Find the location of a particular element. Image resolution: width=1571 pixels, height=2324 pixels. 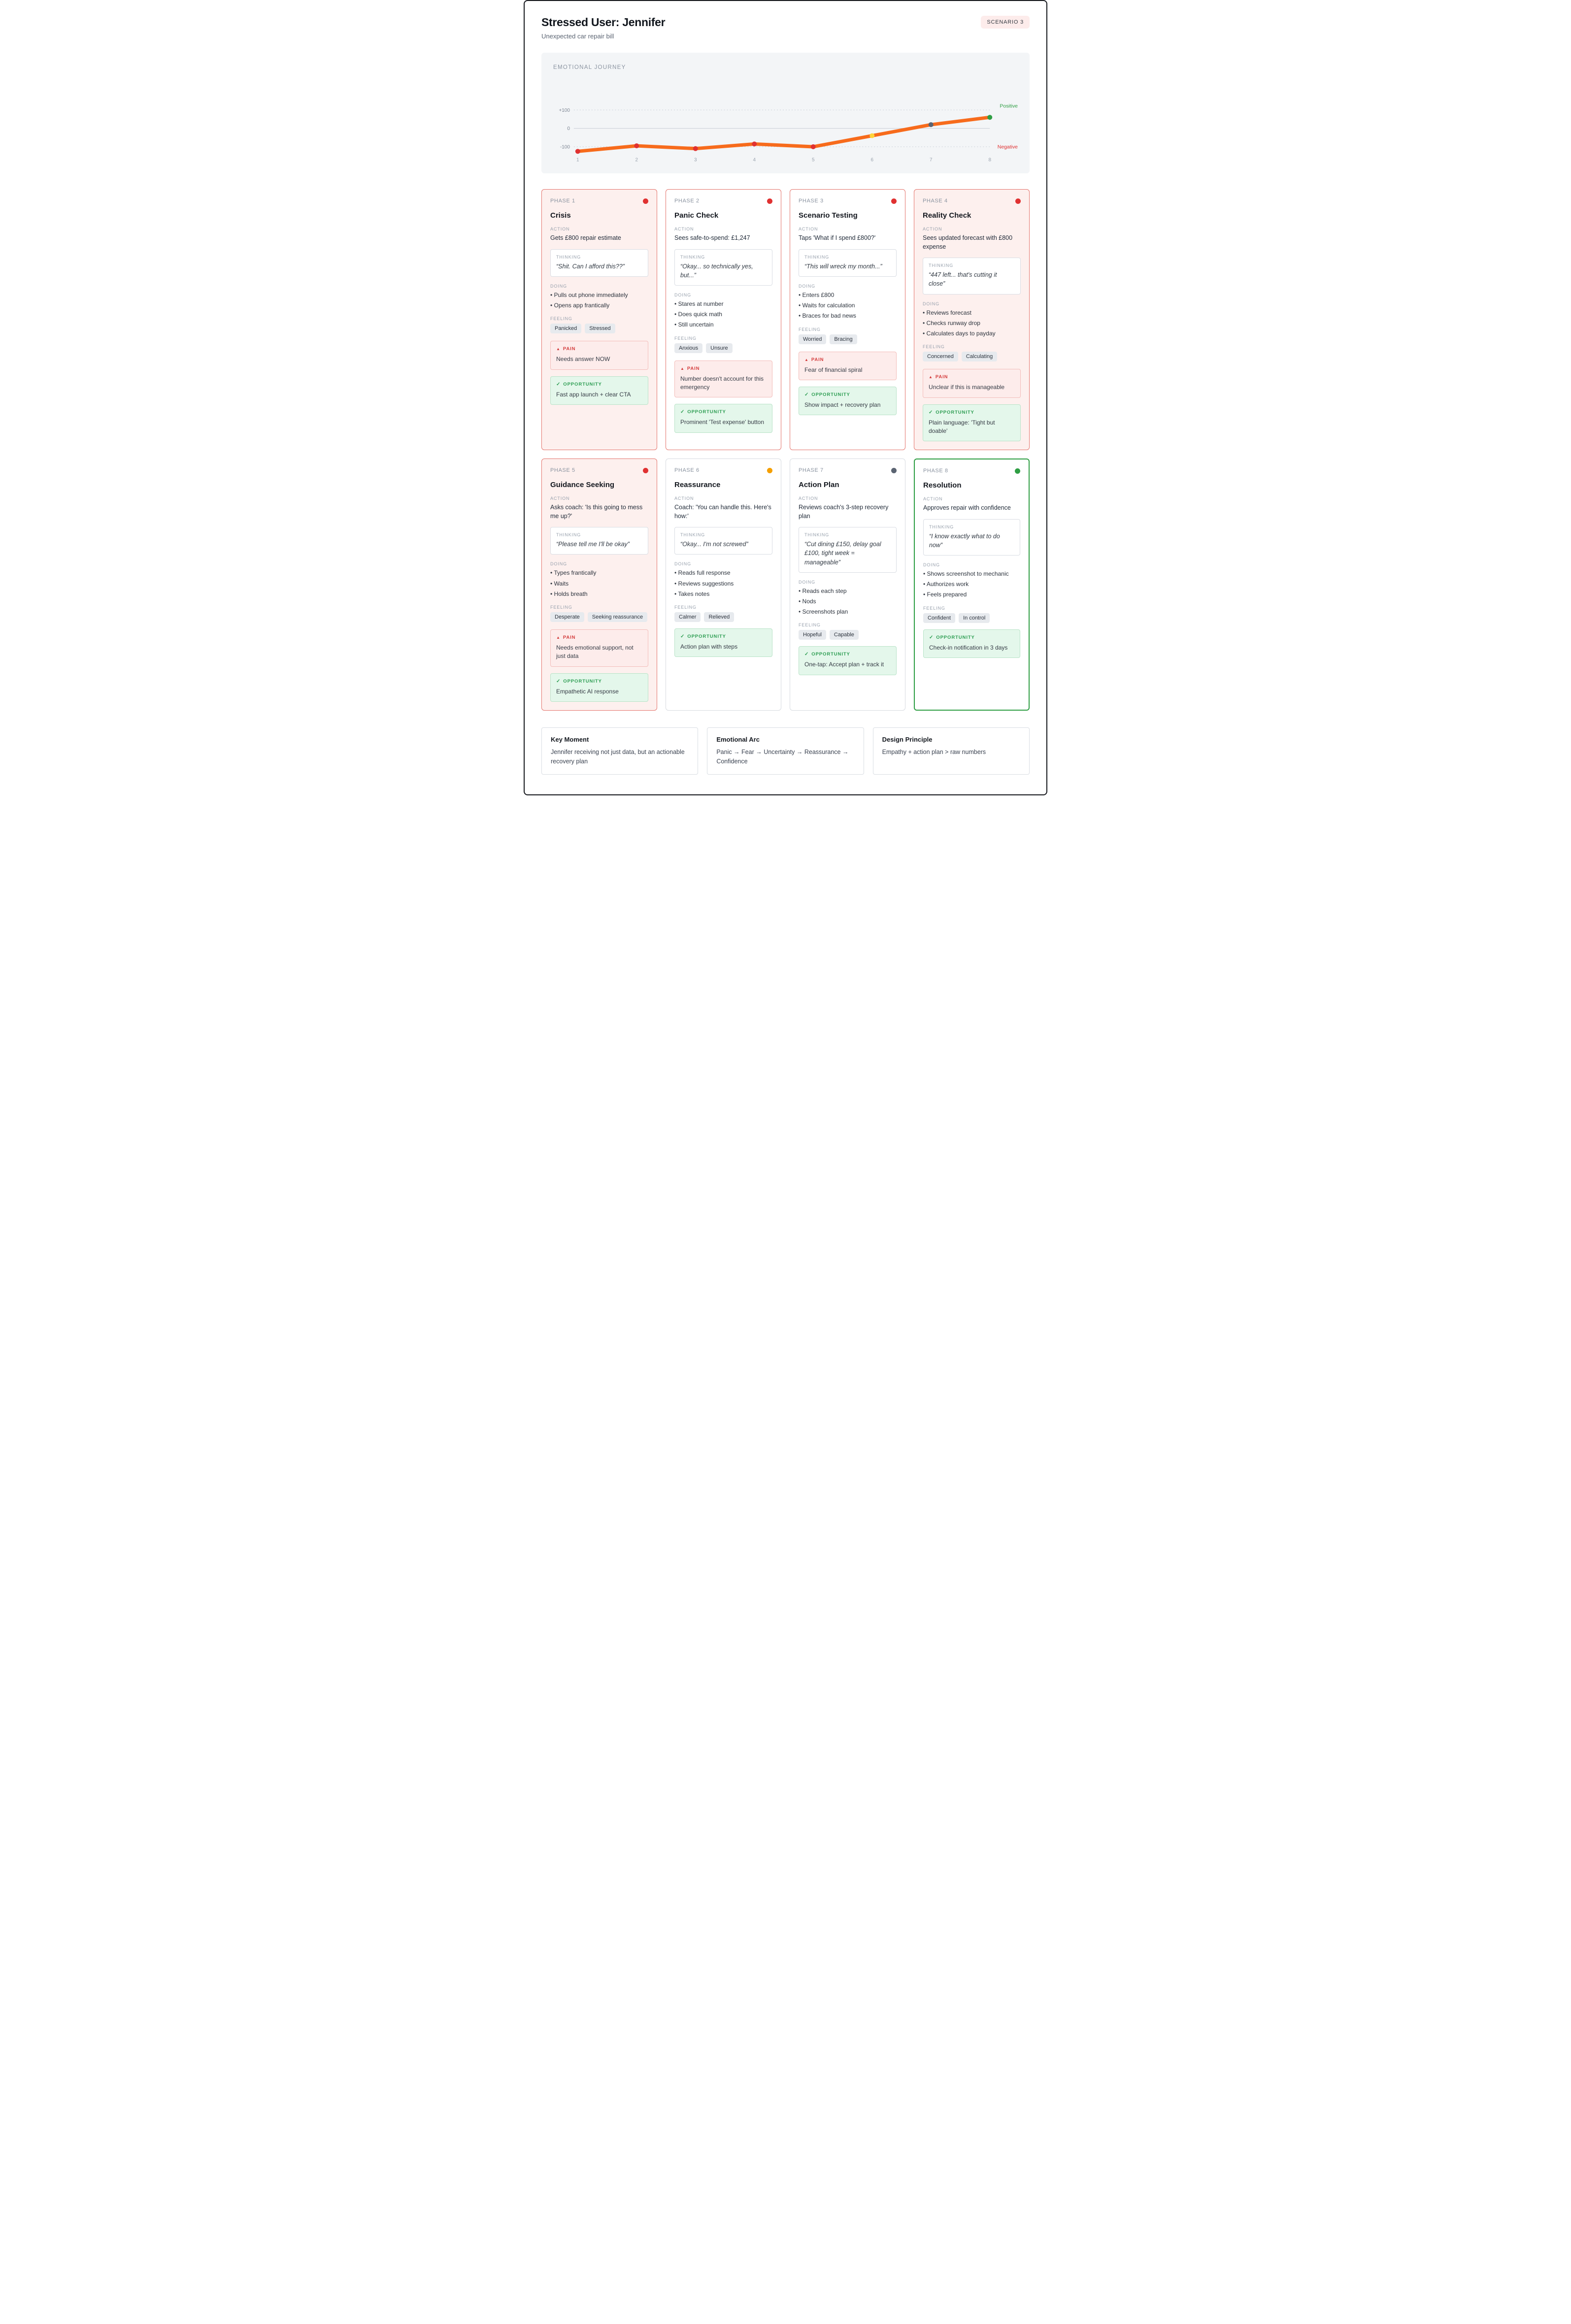

phase-label: PHASE 8 is located at coordinates (936, 471).